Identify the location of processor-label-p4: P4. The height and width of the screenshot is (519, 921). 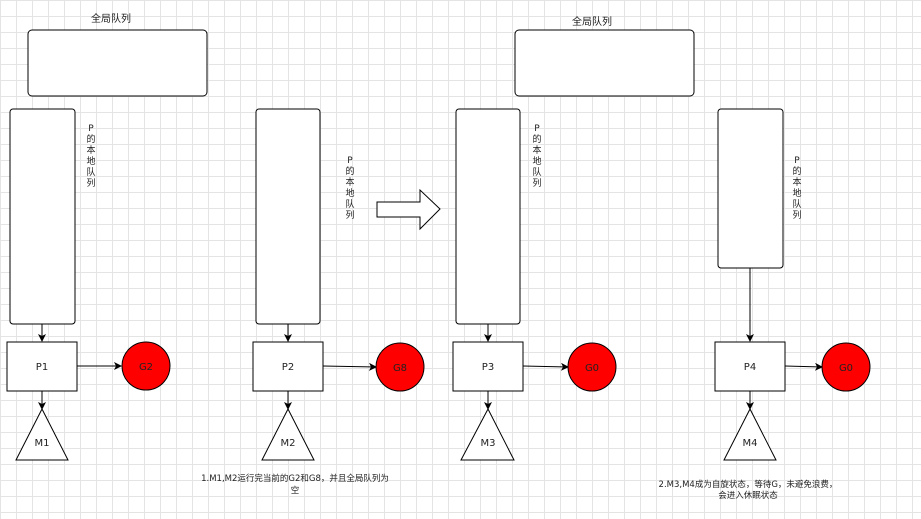
(750, 367).